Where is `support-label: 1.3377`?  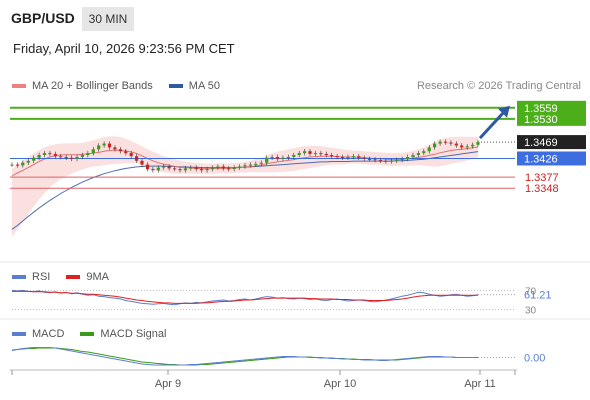
support-label: 1.3377 is located at coordinates (542, 178).